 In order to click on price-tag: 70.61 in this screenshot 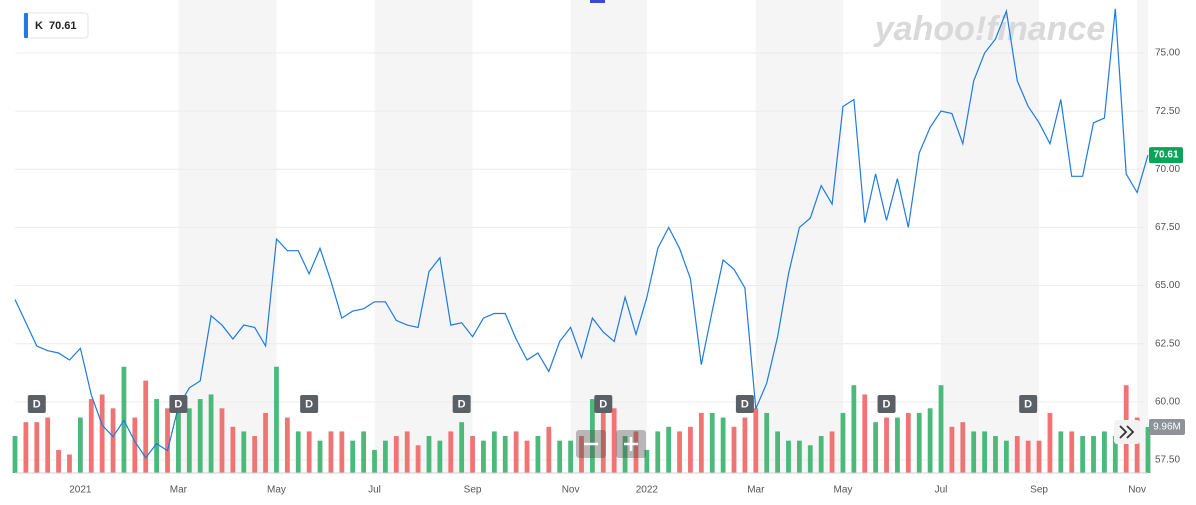, I will do `click(1165, 155)`.